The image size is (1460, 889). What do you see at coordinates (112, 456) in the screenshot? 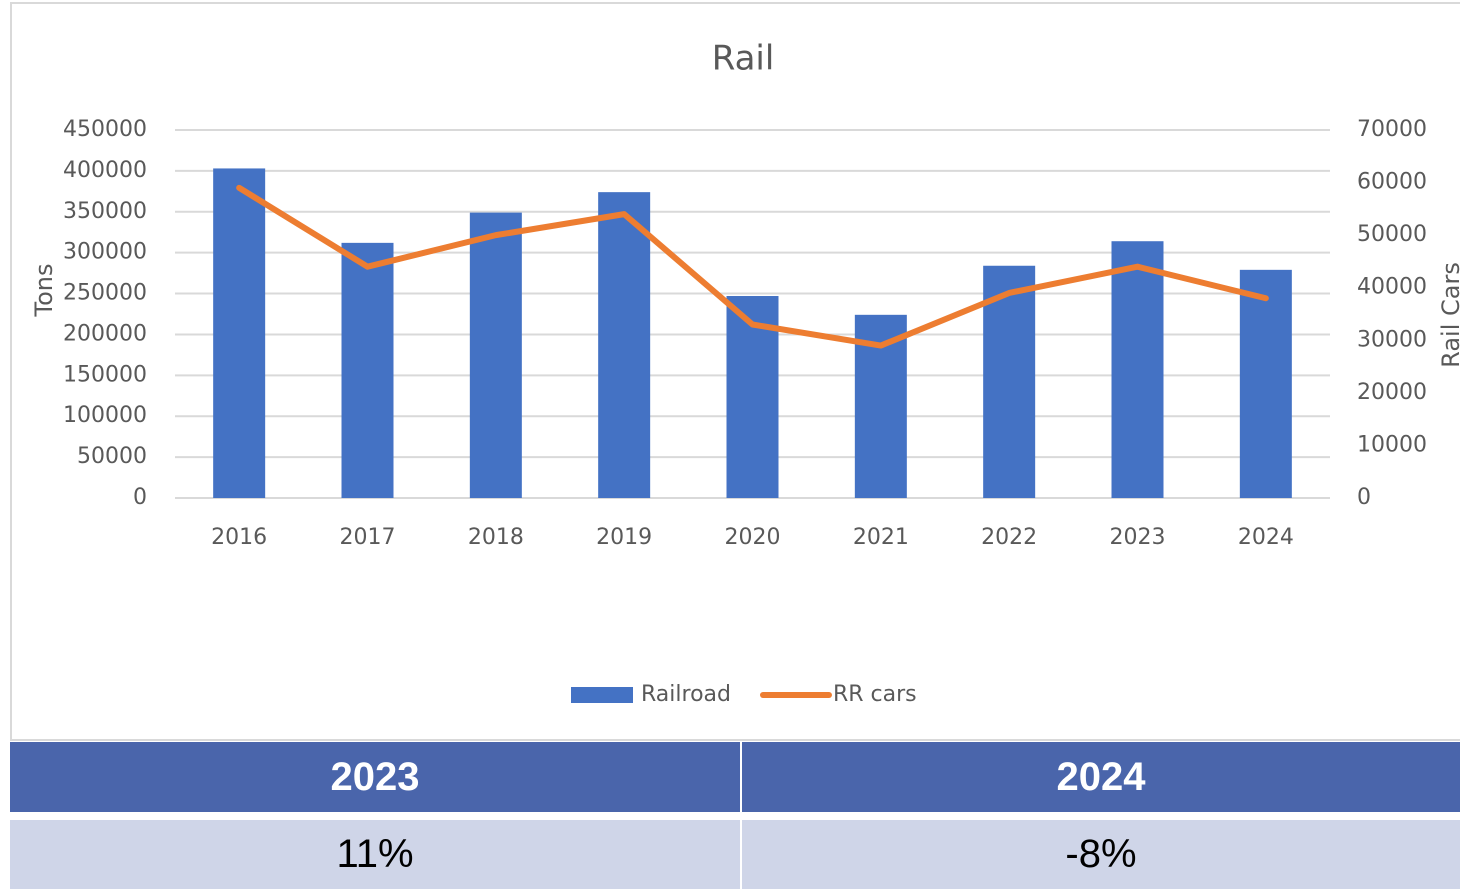
I see `y-tick-label: 50000` at bounding box center [112, 456].